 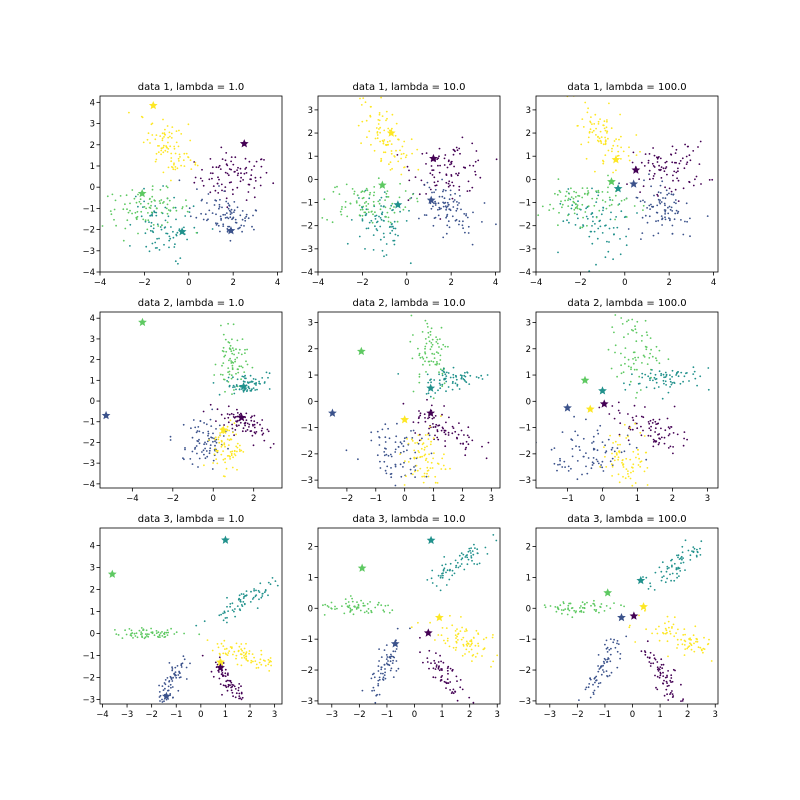 What do you see at coordinates (431, 540) in the screenshot?
I see `centroid-star` at bounding box center [431, 540].